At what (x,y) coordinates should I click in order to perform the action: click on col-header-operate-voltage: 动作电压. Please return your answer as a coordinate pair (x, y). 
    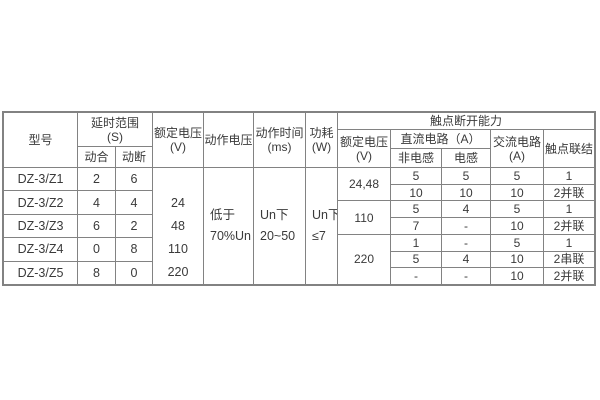
    Looking at the image, I should click on (228, 140).